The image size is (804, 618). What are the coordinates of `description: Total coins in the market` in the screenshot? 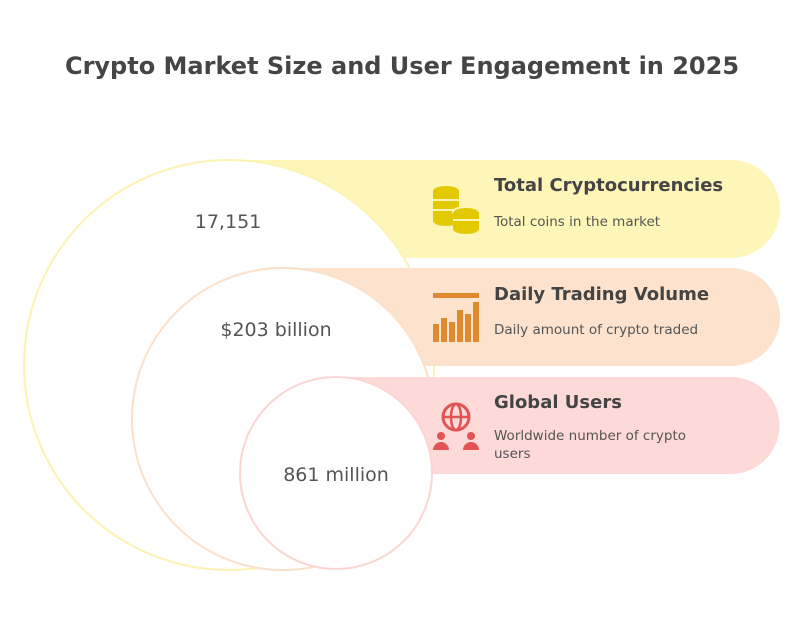 It's located at (577, 222).